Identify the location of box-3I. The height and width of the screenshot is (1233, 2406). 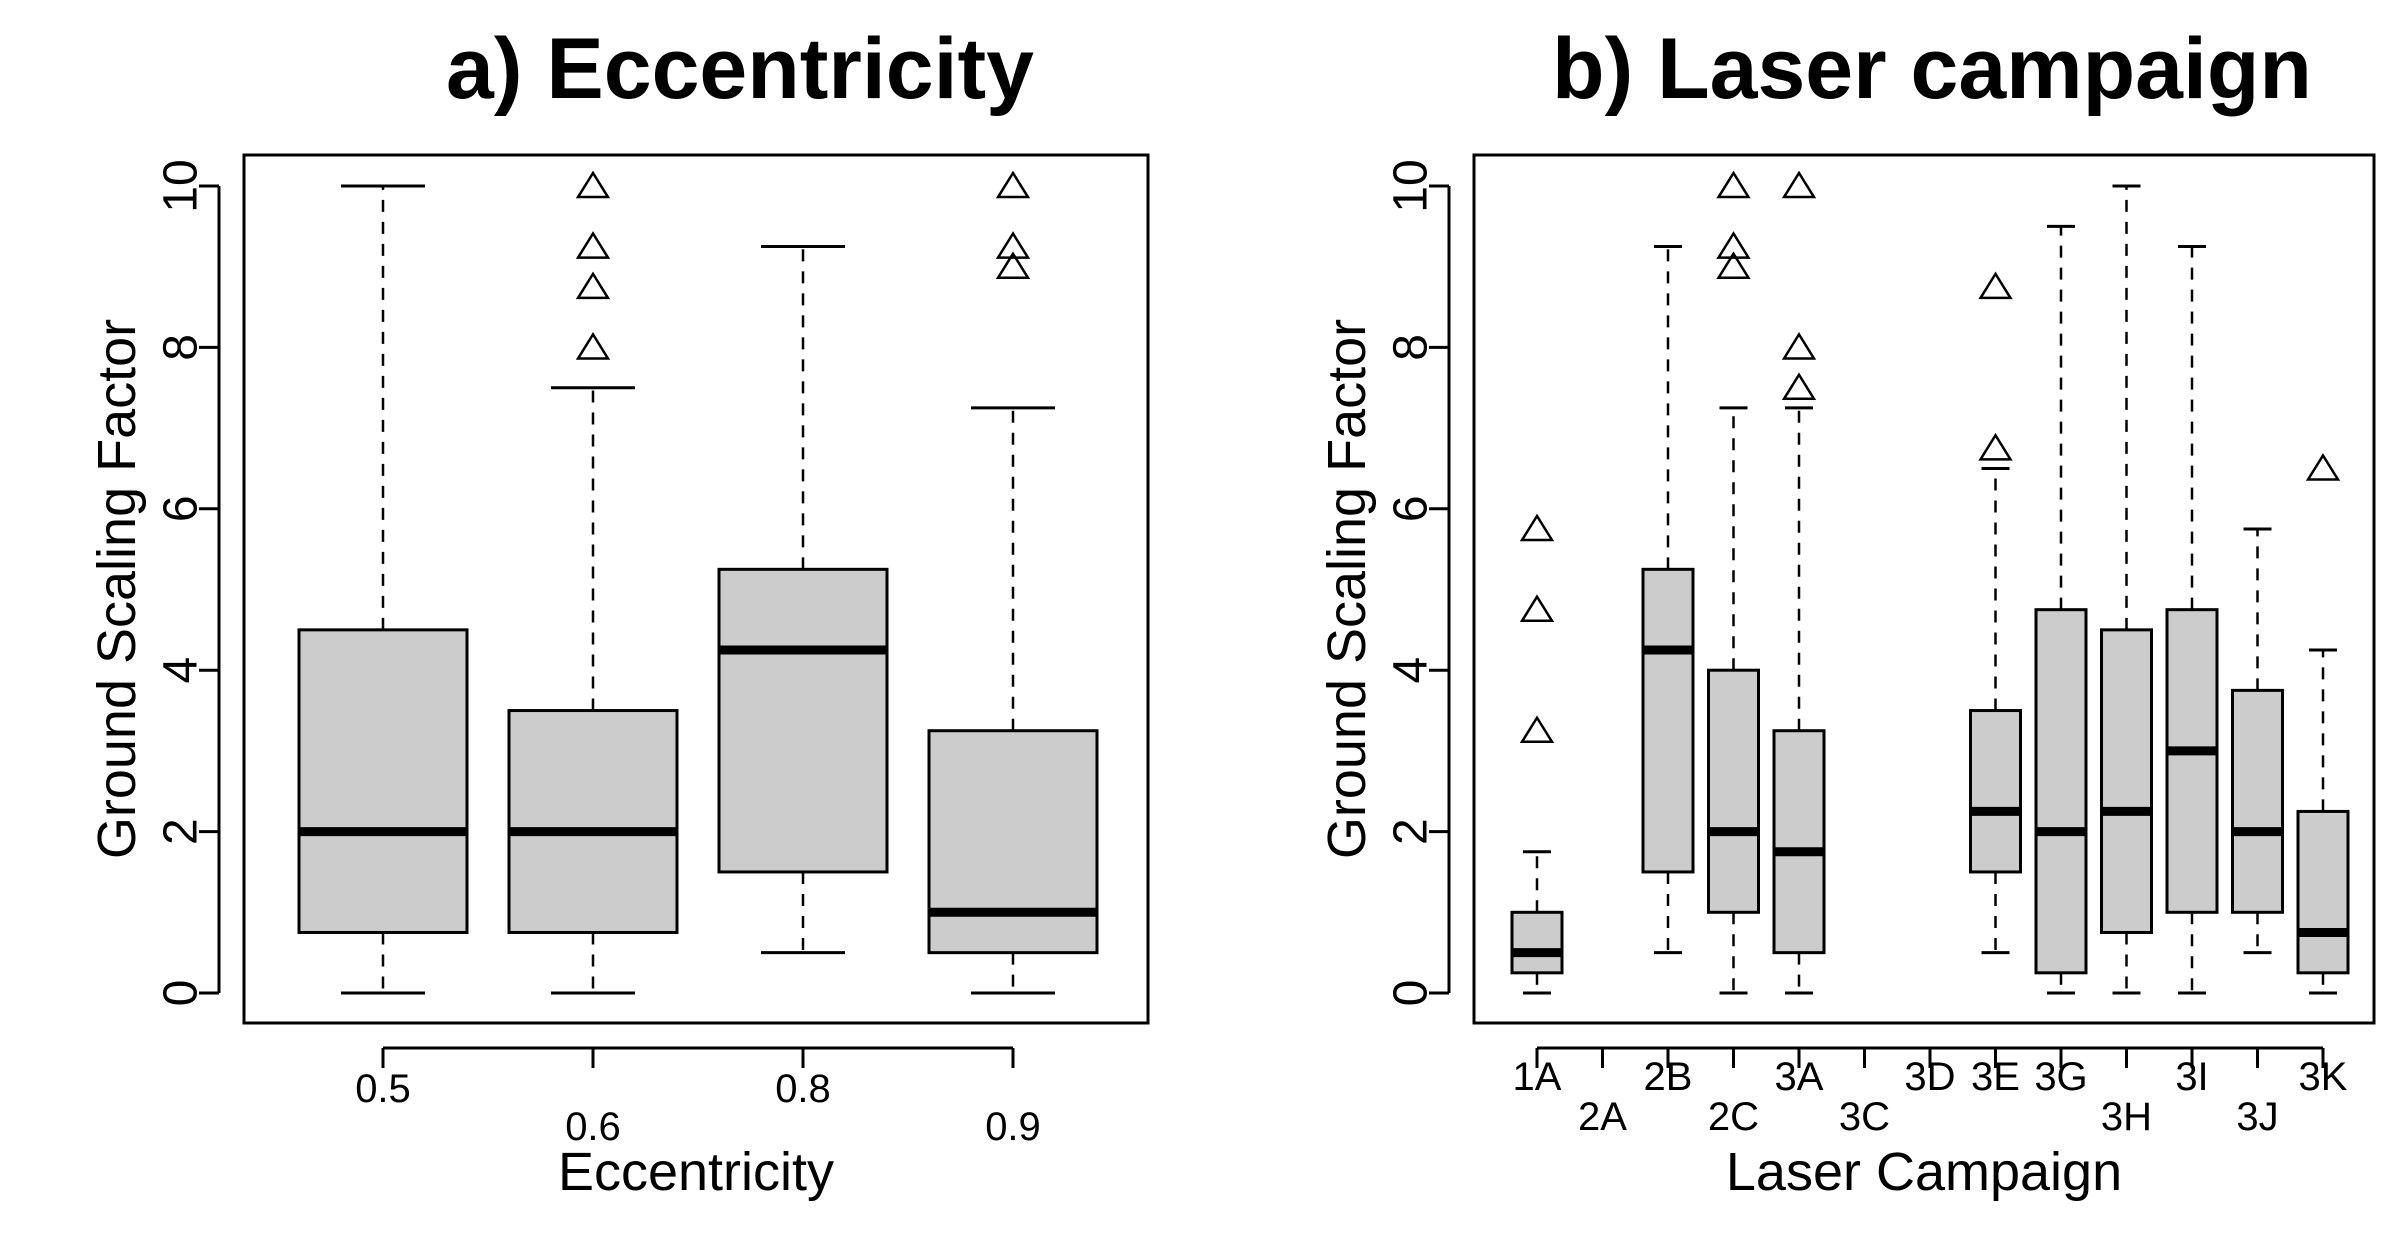
(2192, 620).